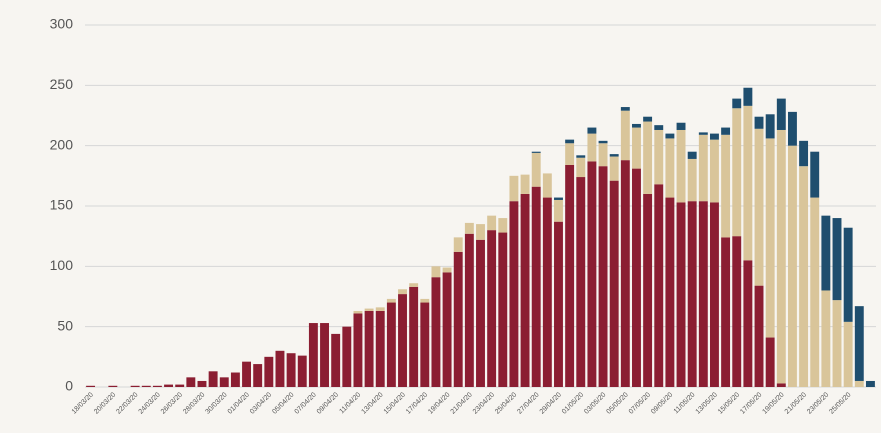 This screenshot has width=881, height=433. I want to click on x-tick-label: 01/05/20, so click(573, 403).